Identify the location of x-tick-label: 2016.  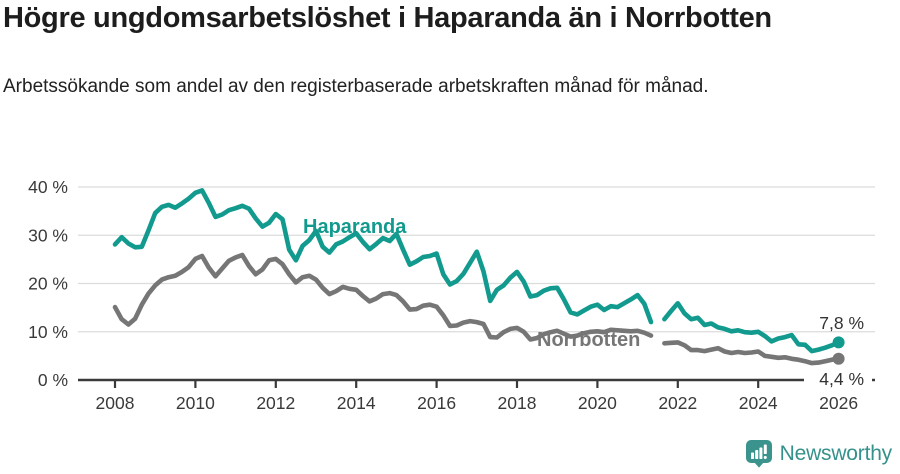
(436, 403).